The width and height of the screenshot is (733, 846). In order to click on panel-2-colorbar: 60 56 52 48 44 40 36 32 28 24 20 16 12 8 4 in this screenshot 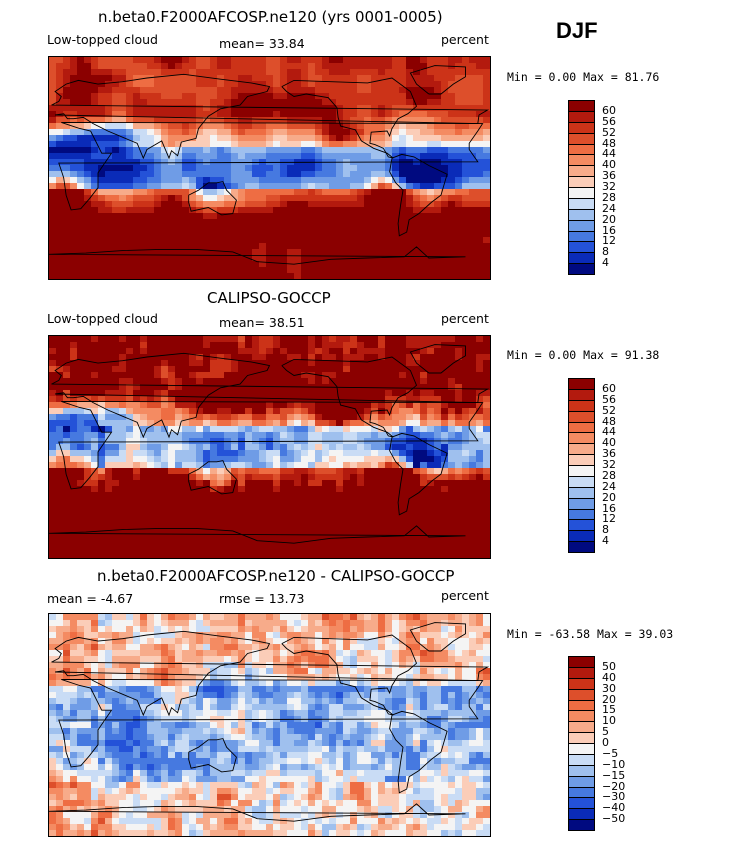, I will do `click(598, 465)`.